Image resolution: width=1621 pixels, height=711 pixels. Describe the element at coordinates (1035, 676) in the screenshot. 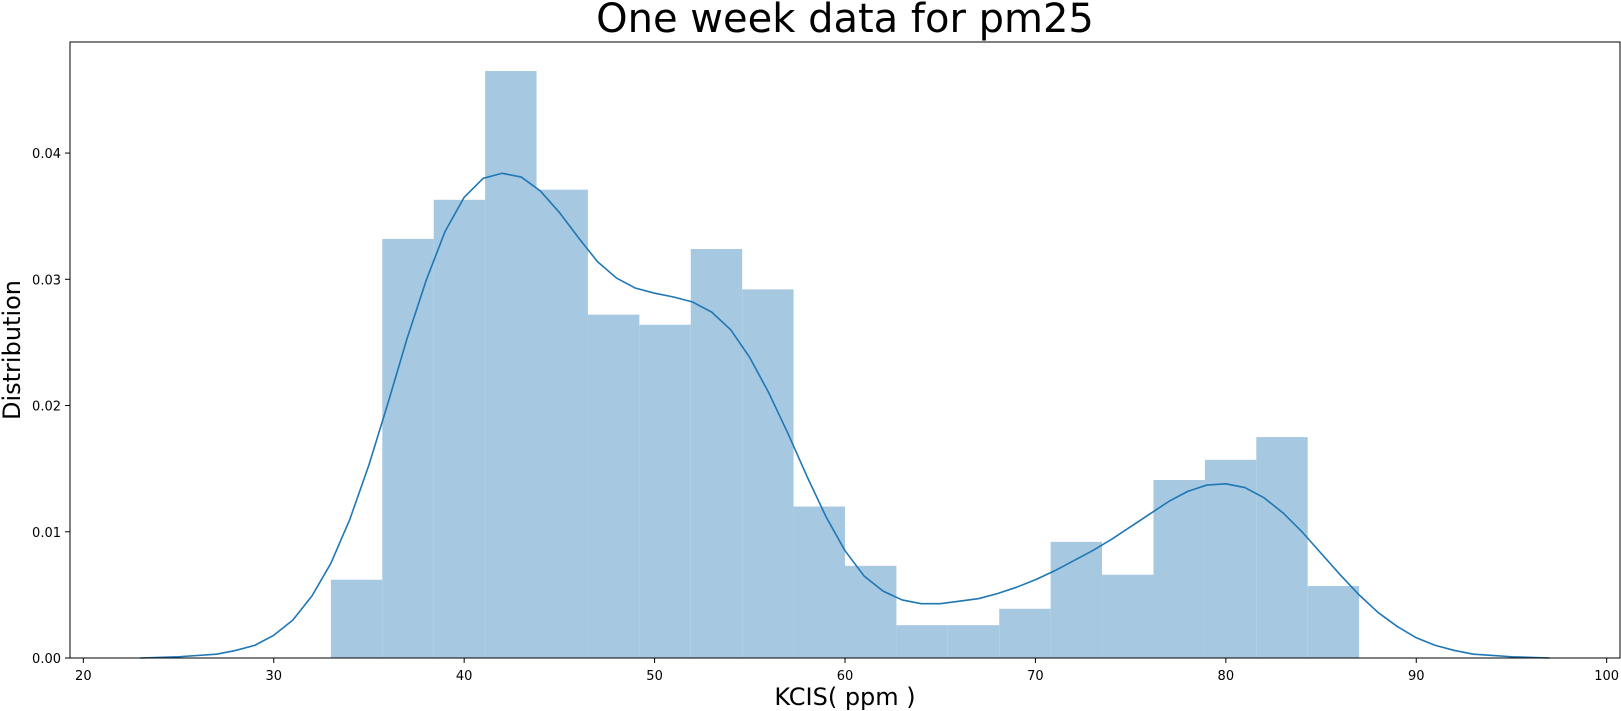

I see `x-tick-label: 70` at that location.